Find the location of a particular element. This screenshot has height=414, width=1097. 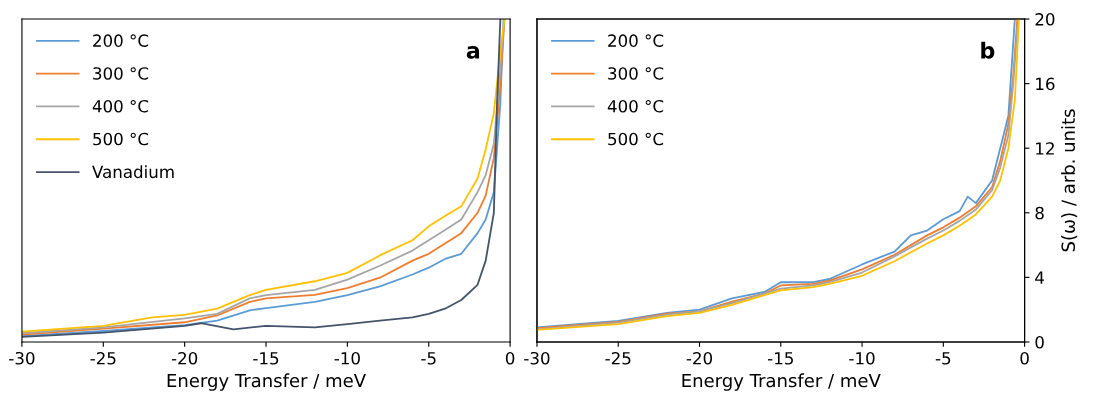

y2-tick-label: 8 is located at coordinates (1039, 213).